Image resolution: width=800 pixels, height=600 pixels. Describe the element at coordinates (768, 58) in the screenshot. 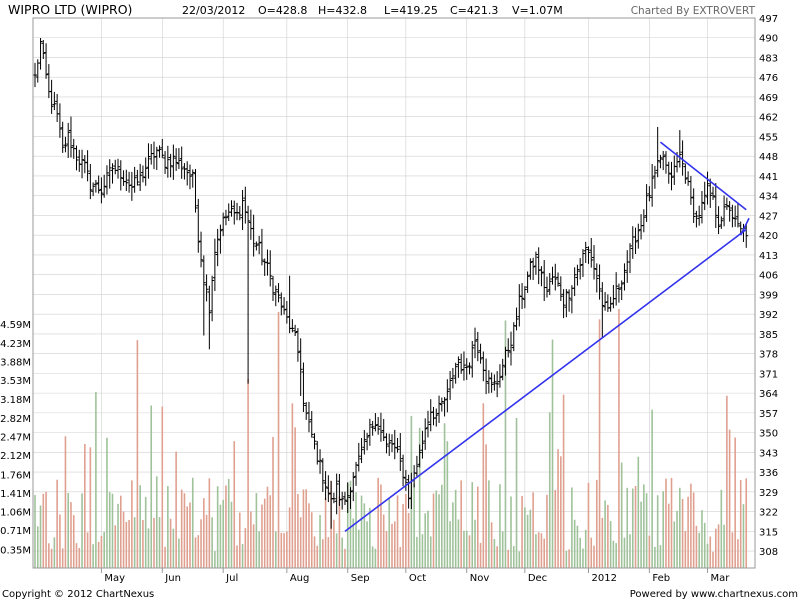

I see `price-tick-label: 483` at that location.